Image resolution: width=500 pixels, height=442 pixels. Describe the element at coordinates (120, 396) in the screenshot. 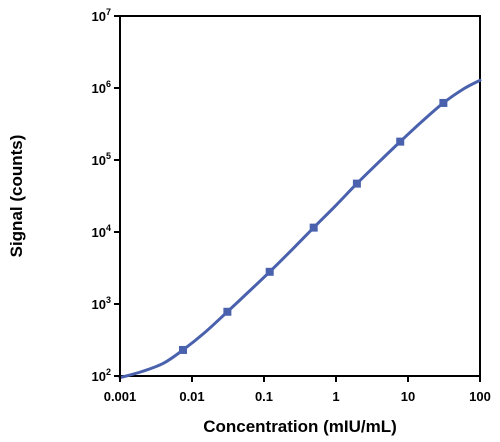

I see `x-tick-label: 0.001` at that location.